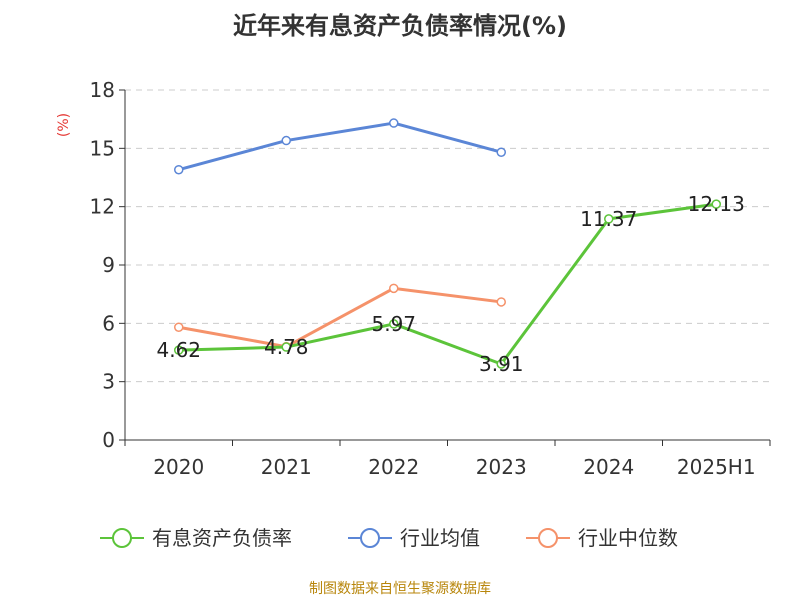 The height and width of the screenshot is (600, 800). What do you see at coordinates (102, 148) in the screenshot?
I see `y-tick-label: 15` at bounding box center [102, 148].